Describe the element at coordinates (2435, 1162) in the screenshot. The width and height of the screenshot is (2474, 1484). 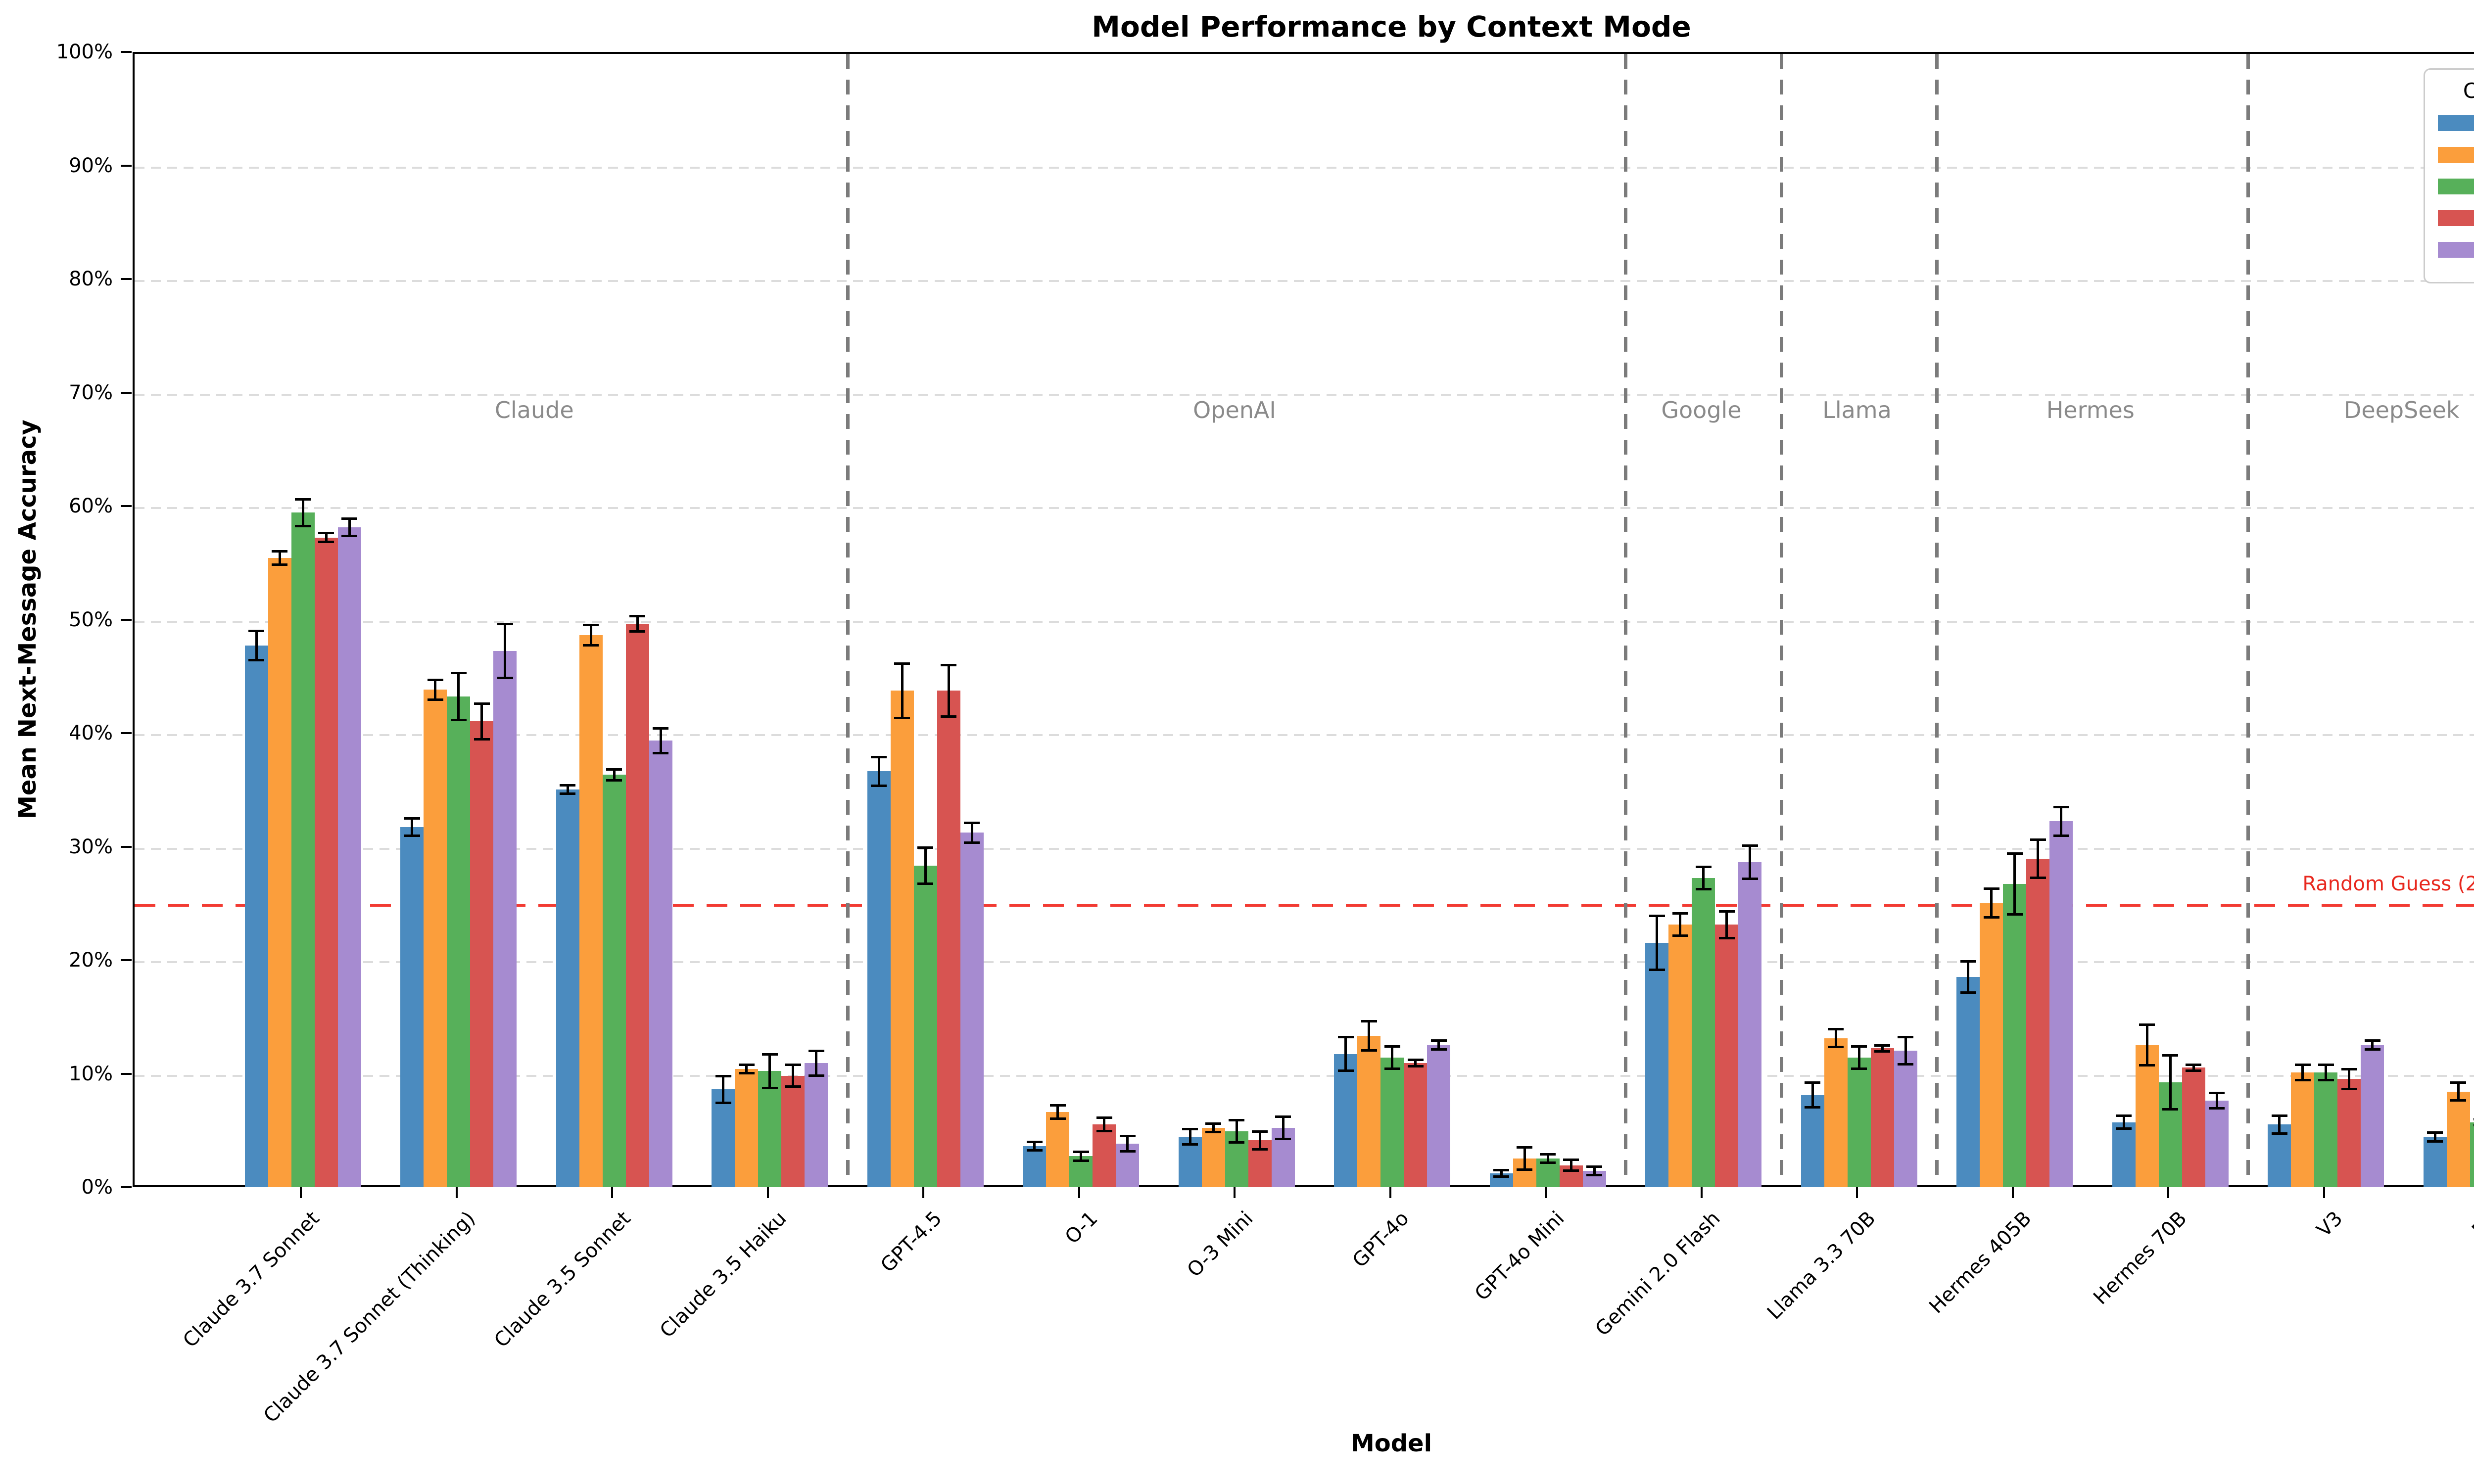
I see `bar-r1-no-context` at that location.